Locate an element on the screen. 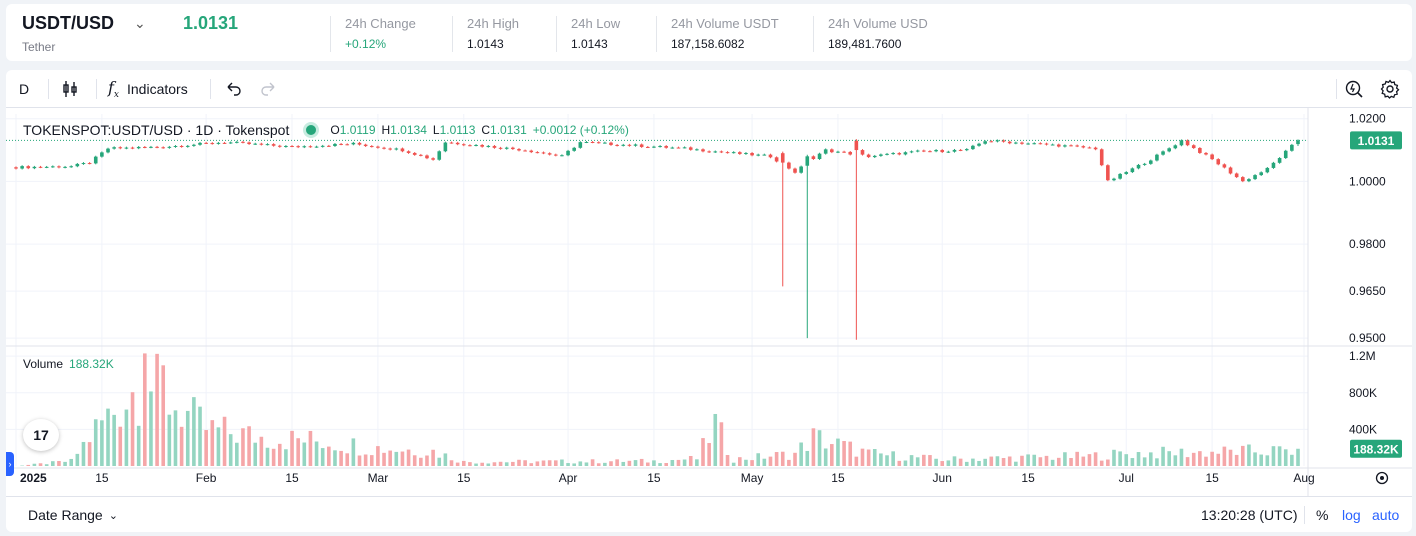 This screenshot has height=536, width=1416. redo-icon is located at coordinates (269, 89).